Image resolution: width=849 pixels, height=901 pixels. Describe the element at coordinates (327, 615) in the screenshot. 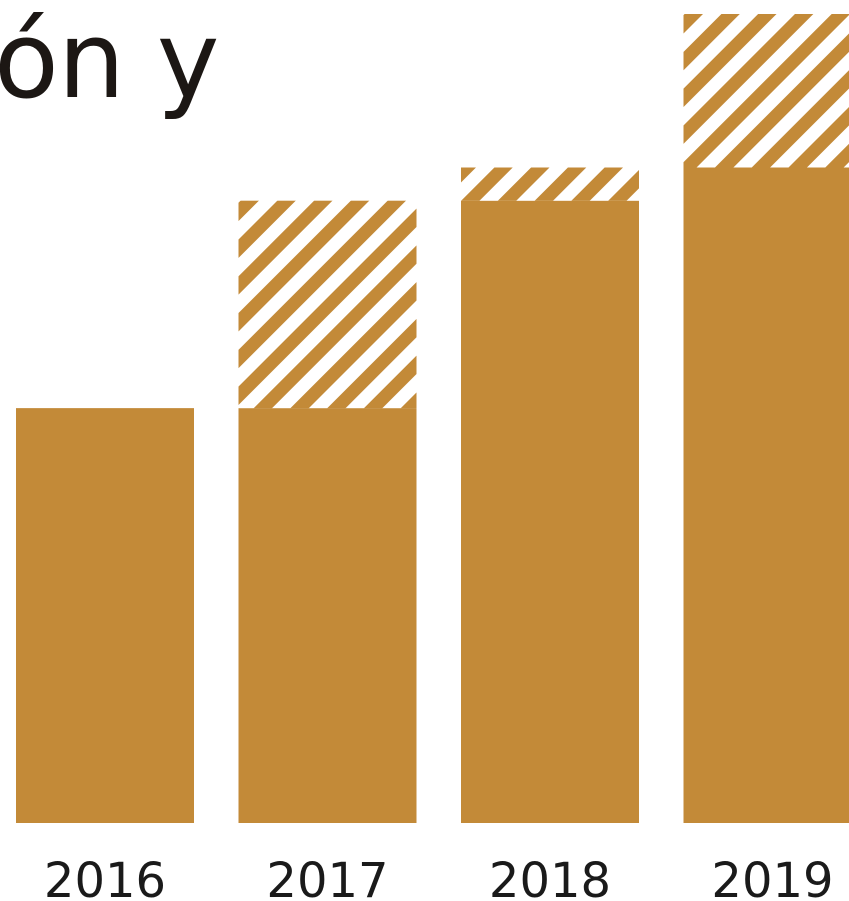

I see `bar-solid-2017` at that location.